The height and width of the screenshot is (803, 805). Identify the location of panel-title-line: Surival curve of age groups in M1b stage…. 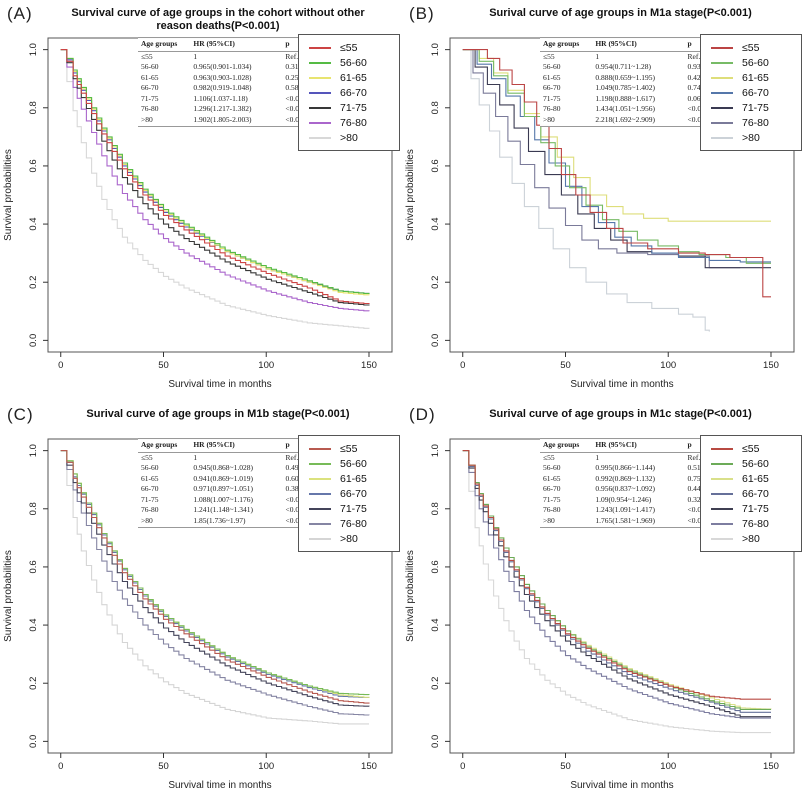
(218, 414).